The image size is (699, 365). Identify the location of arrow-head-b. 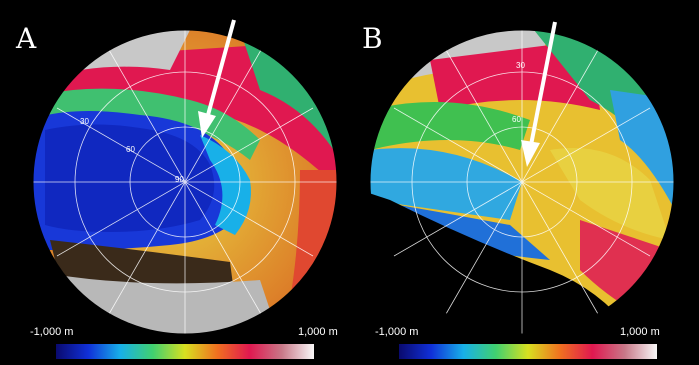
(530, 153).